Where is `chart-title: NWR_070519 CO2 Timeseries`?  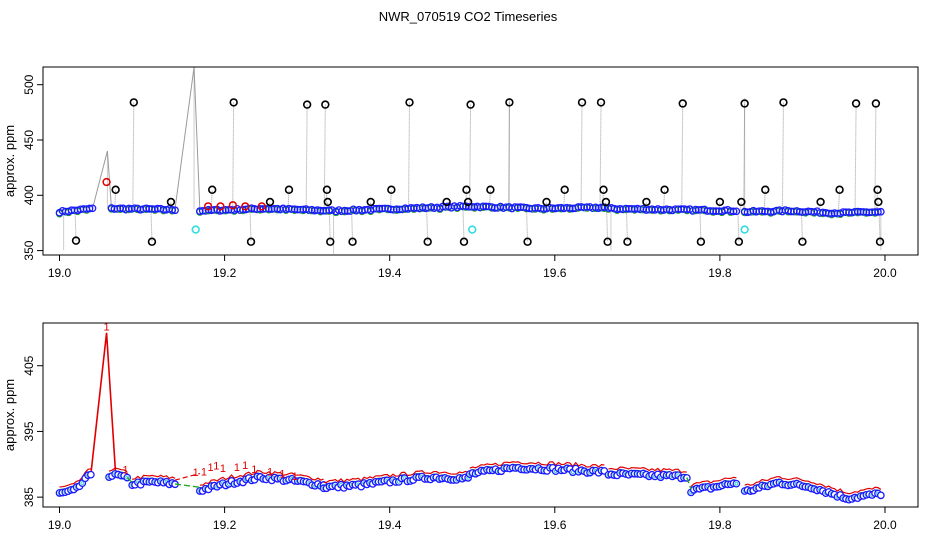
chart-title: NWR_070519 CO2 Timeseries is located at coordinates (468, 16).